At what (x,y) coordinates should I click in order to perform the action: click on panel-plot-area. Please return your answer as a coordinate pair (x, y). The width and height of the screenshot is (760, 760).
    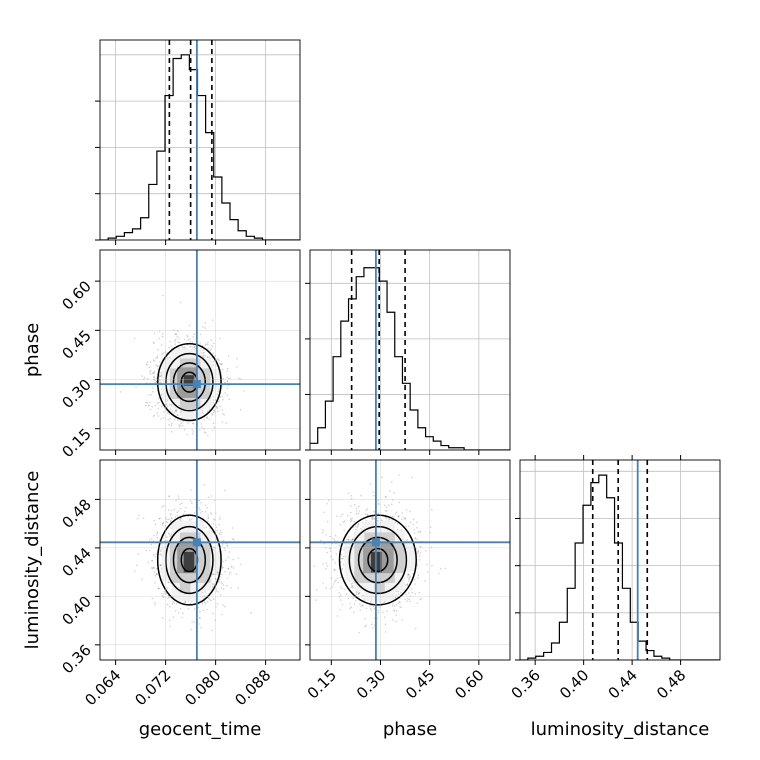
    Looking at the image, I should click on (200, 140).